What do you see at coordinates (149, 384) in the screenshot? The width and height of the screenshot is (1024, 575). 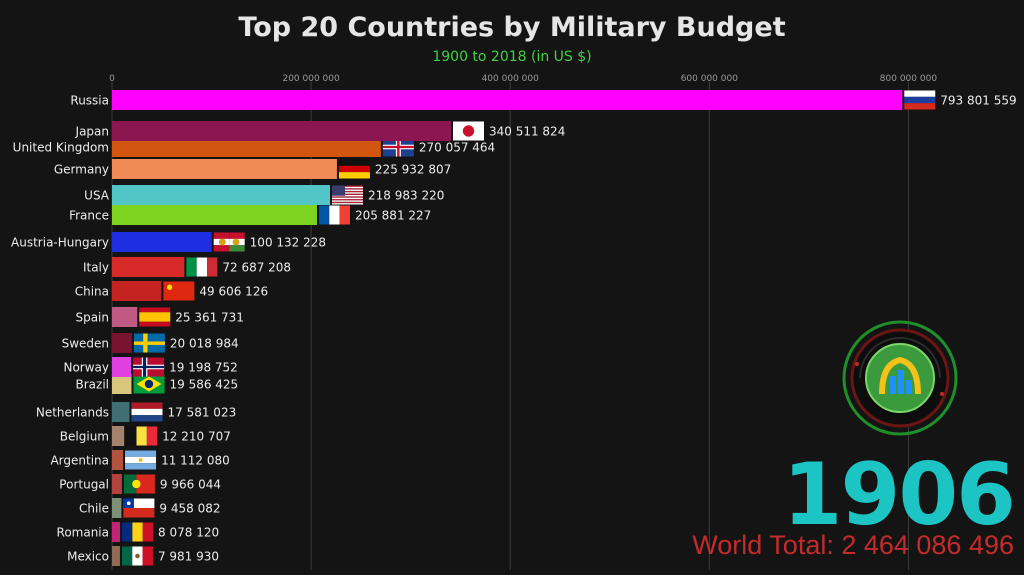 I see `brazil-flag` at bounding box center [149, 384].